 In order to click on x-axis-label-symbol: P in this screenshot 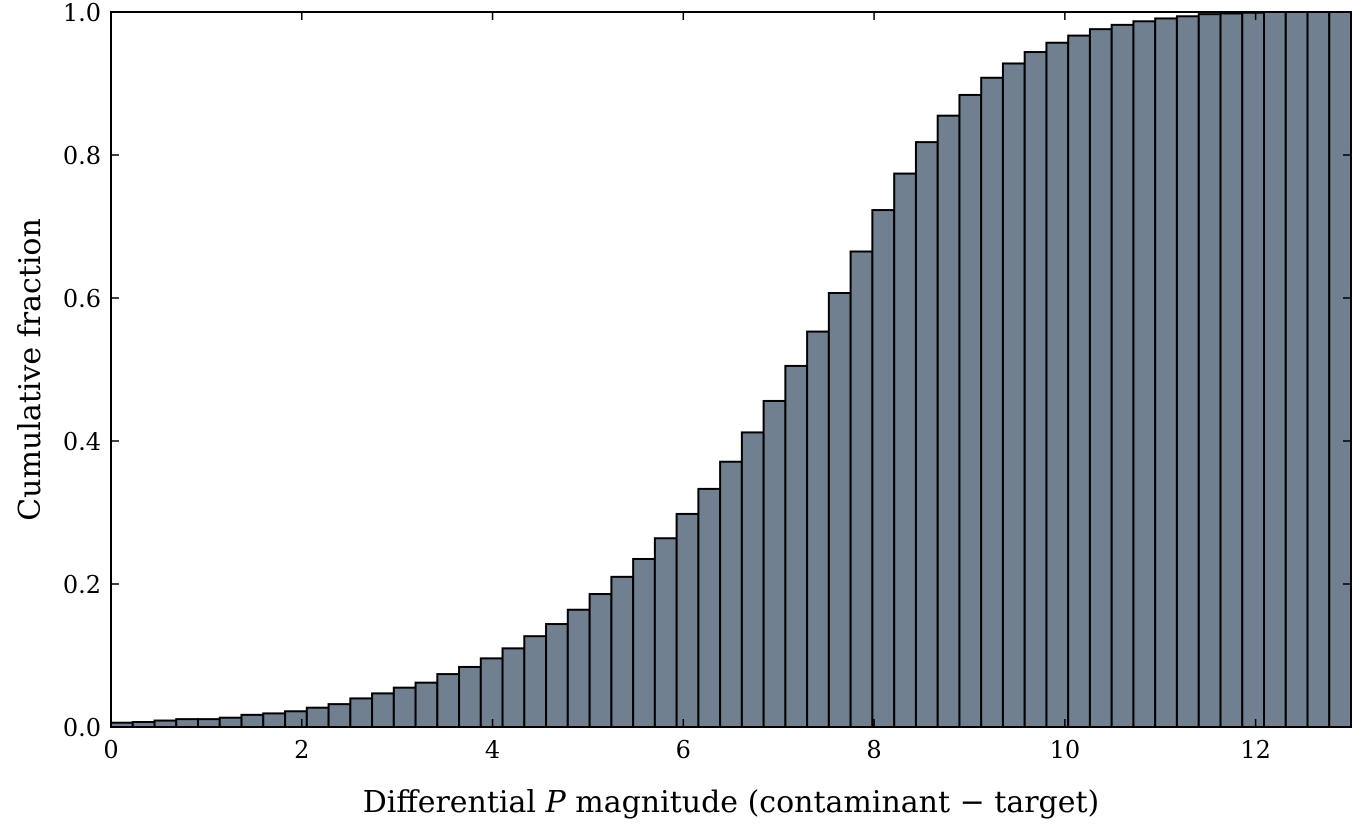, I will do `click(556, 802)`.